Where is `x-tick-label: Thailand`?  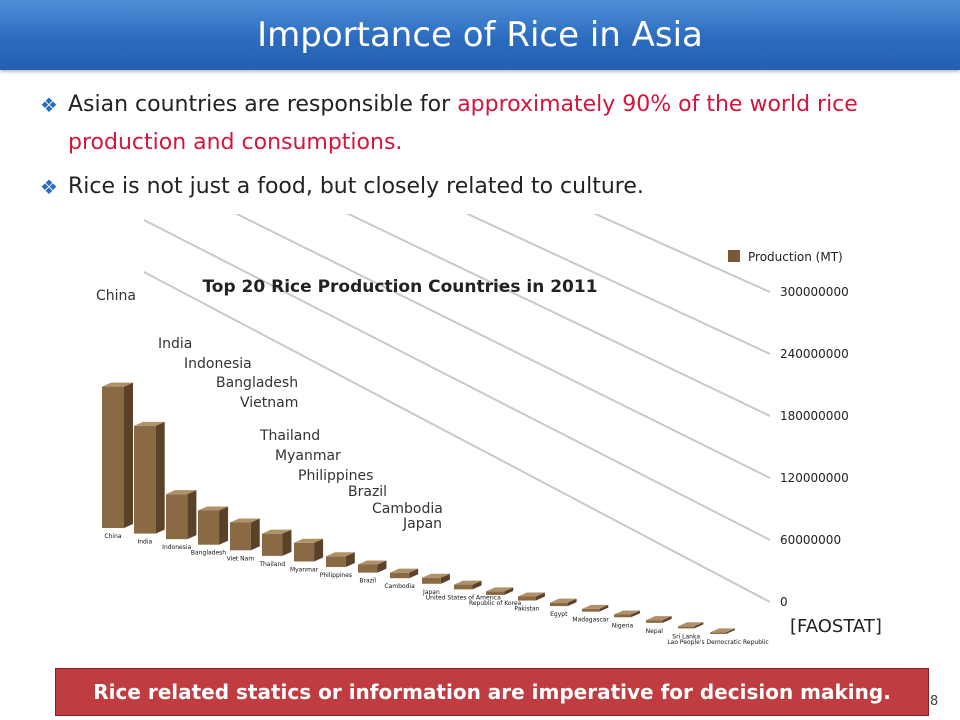
x-tick-label: Thailand is located at coordinates (271, 564).